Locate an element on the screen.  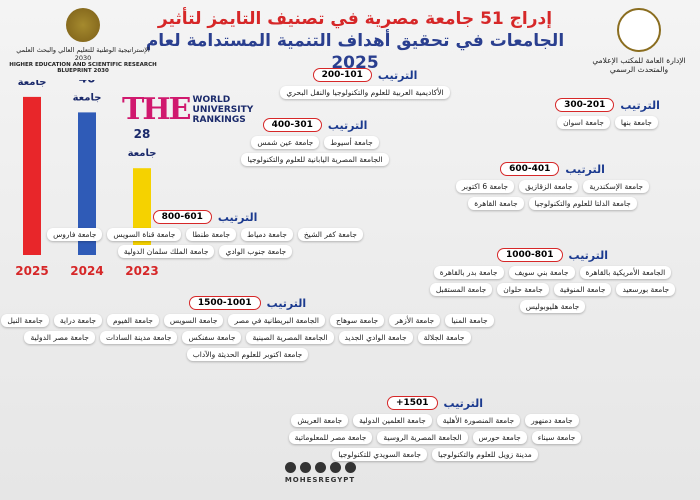
handle: MOHESREGYPT is located at coordinates (320, 480).